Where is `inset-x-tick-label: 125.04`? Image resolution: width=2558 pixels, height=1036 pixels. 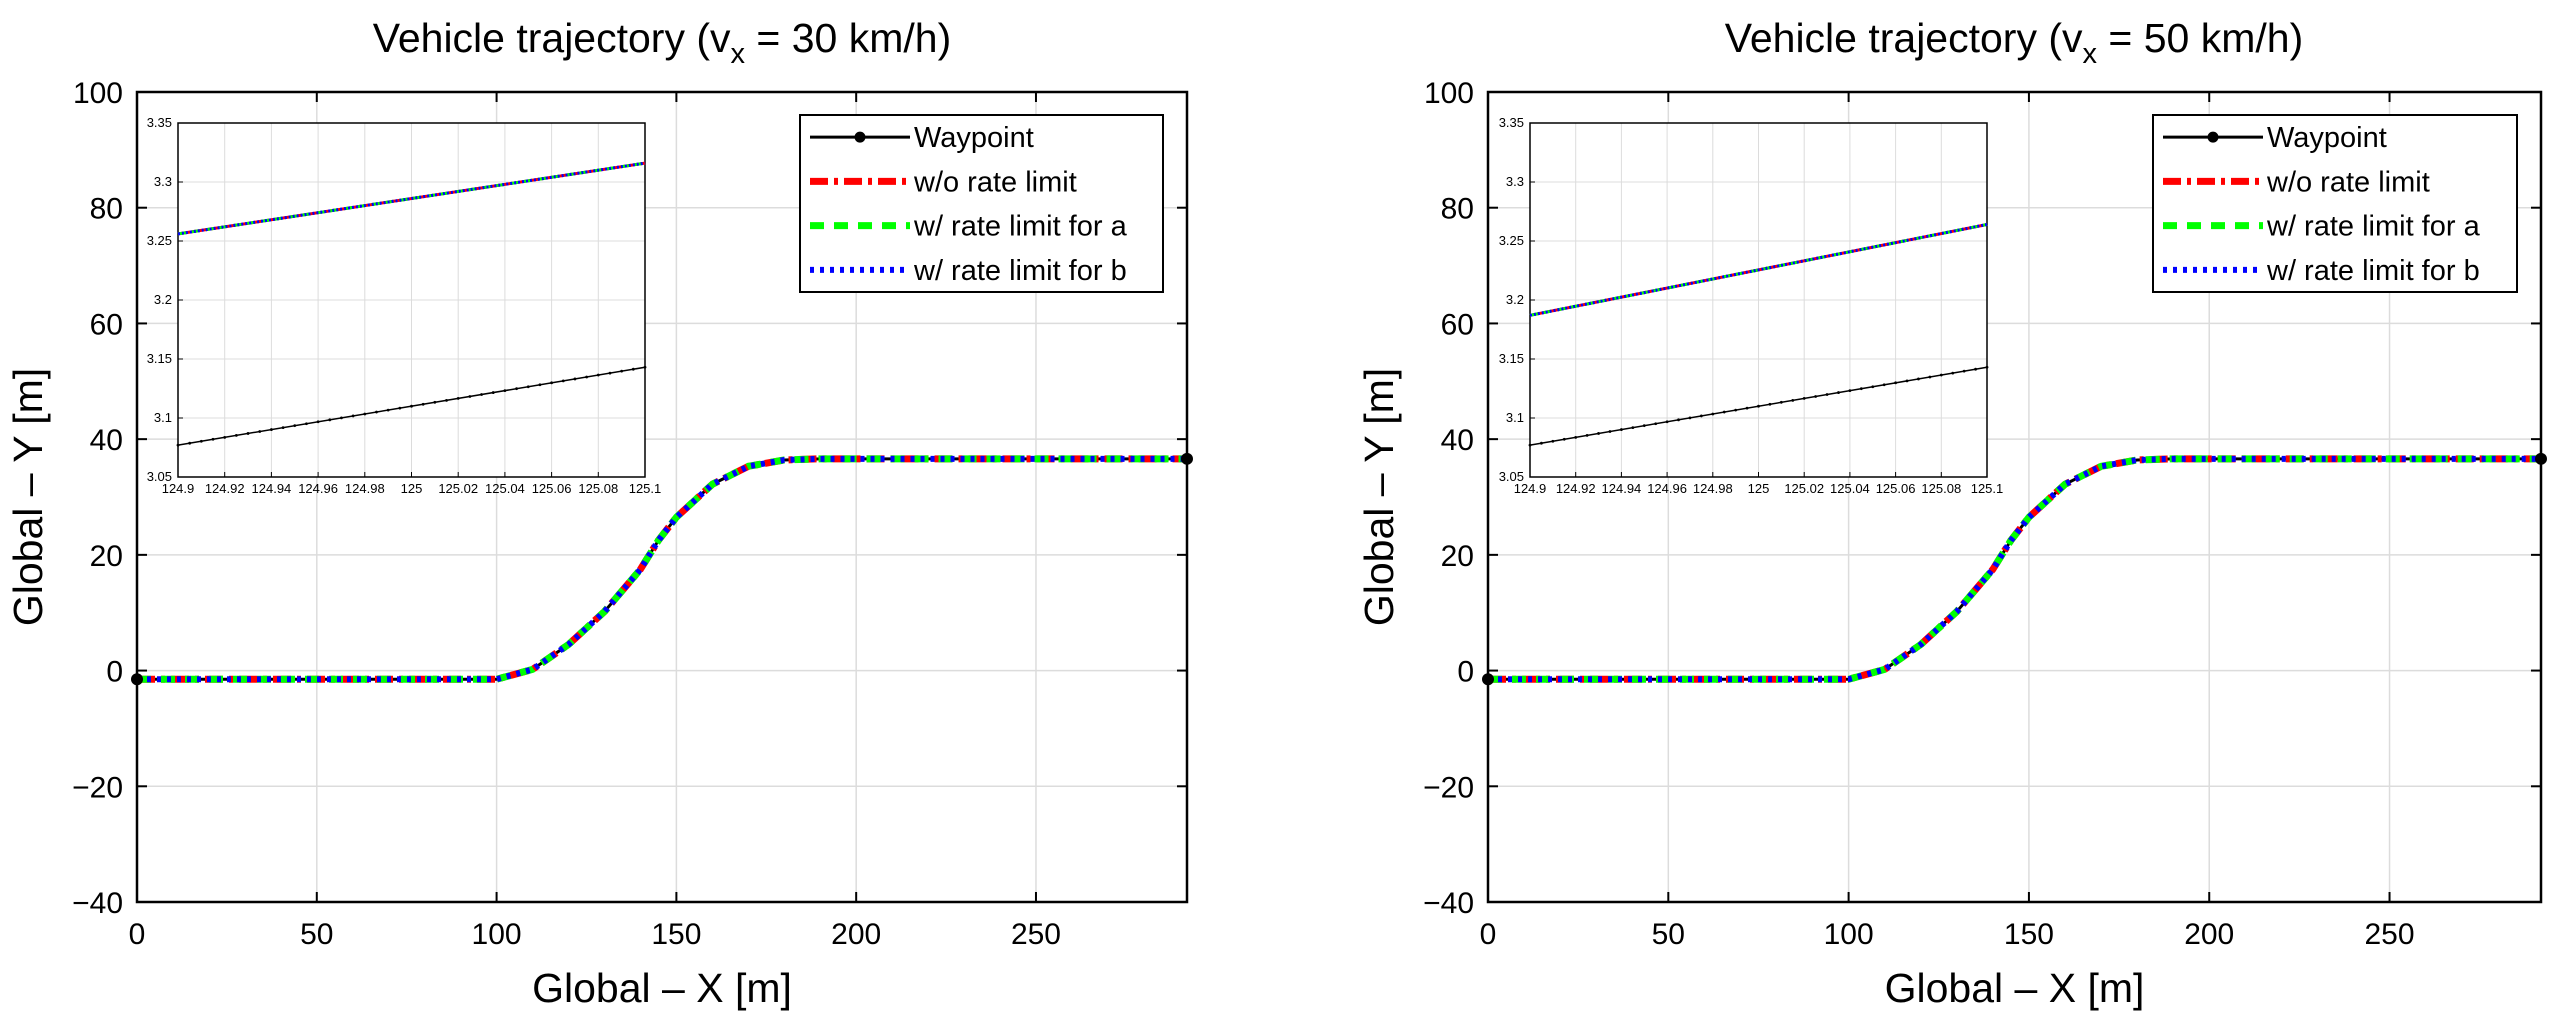
inset-x-tick-label: 125.04 is located at coordinates (505, 488).